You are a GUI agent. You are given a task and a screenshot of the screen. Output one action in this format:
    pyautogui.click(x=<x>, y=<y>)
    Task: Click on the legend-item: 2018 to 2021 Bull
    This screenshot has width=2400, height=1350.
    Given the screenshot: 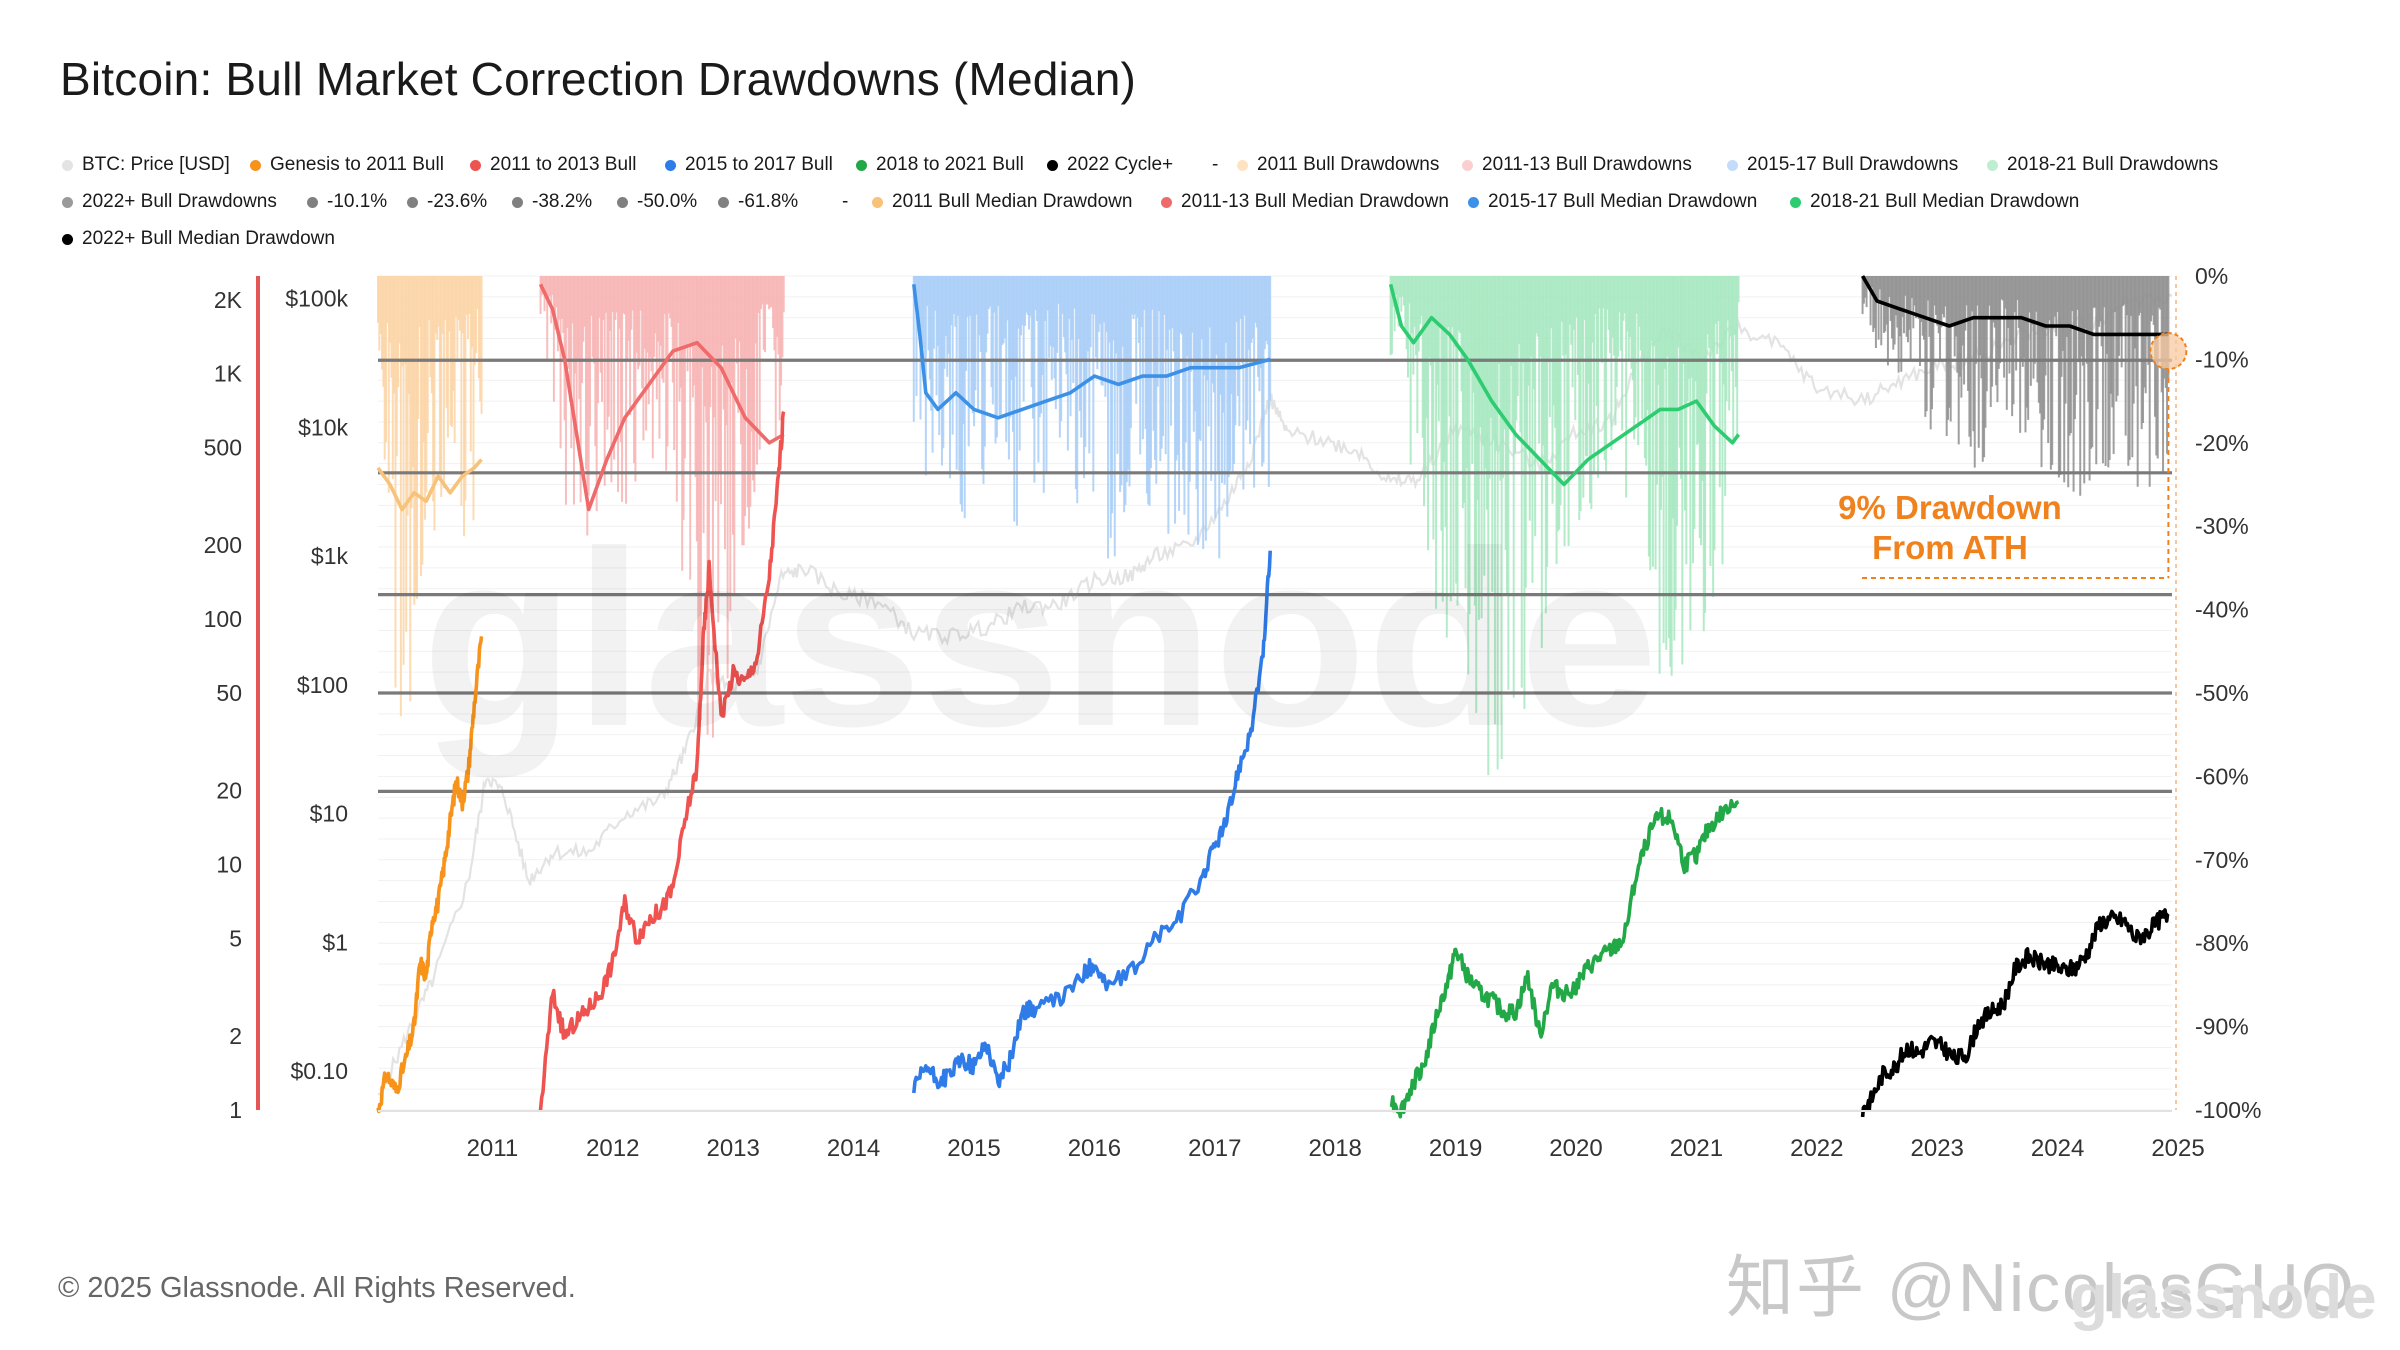 What is the action you would take?
    pyautogui.click(x=940, y=165)
    